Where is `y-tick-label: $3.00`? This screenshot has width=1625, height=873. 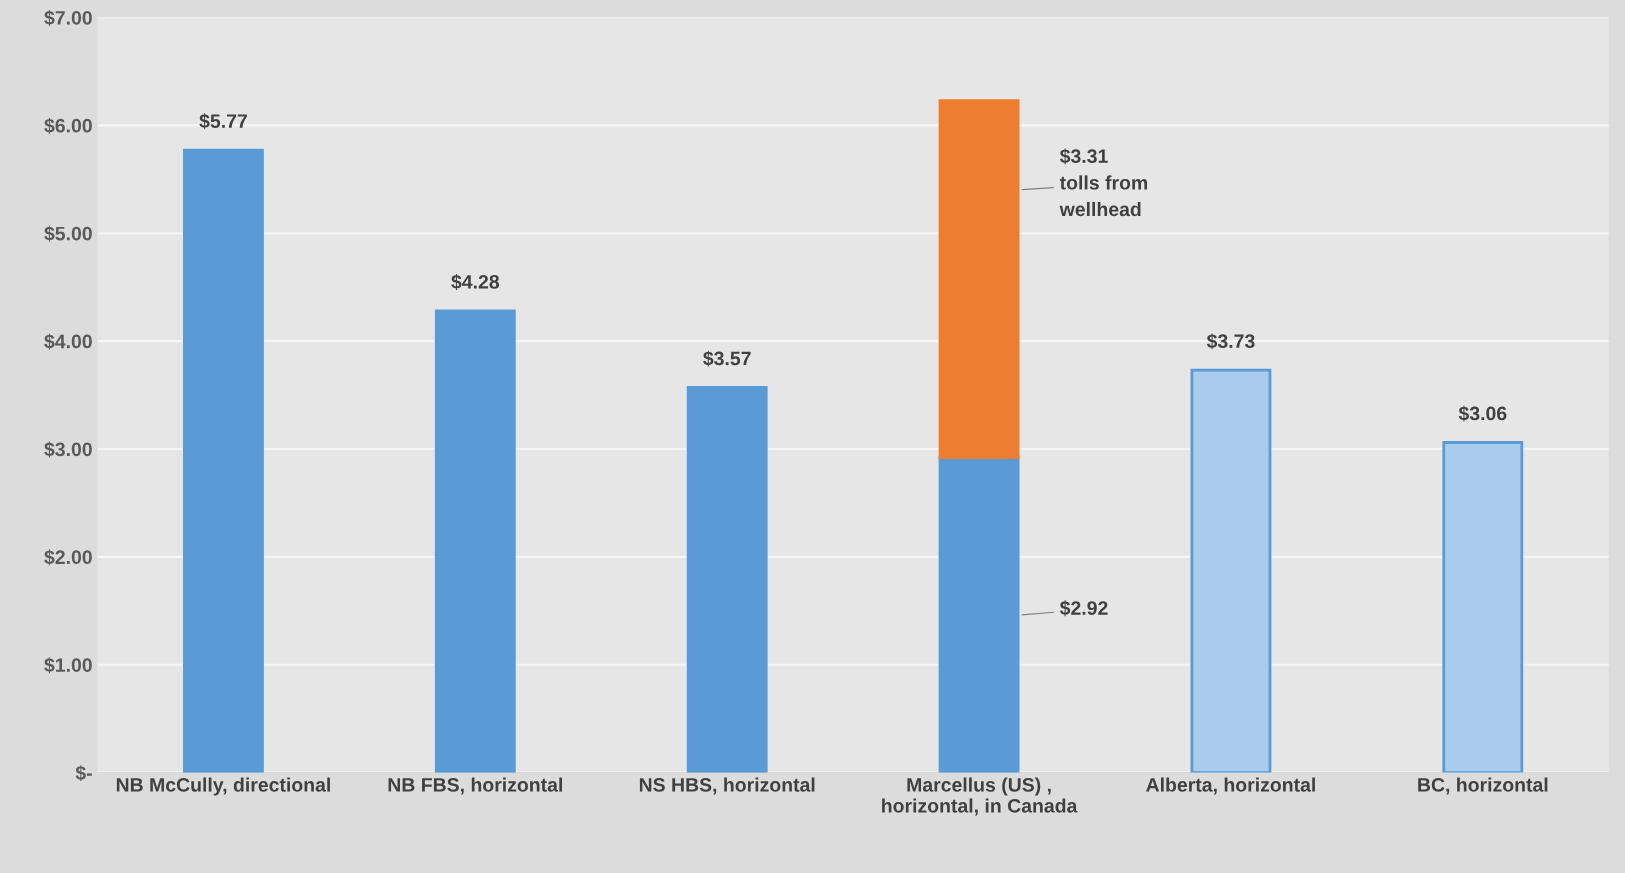
y-tick-label: $3.00 is located at coordinates (68, 449).